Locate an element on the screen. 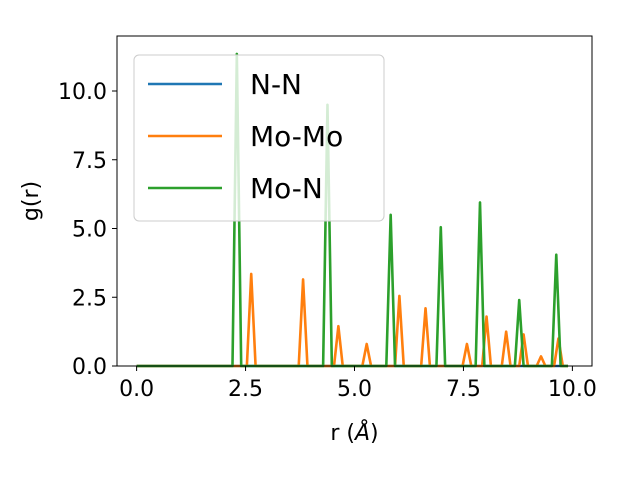 Image resolution: width=640 pixels, height=480 pixels. legend-label: N-N is located at coordinates (276, 84).